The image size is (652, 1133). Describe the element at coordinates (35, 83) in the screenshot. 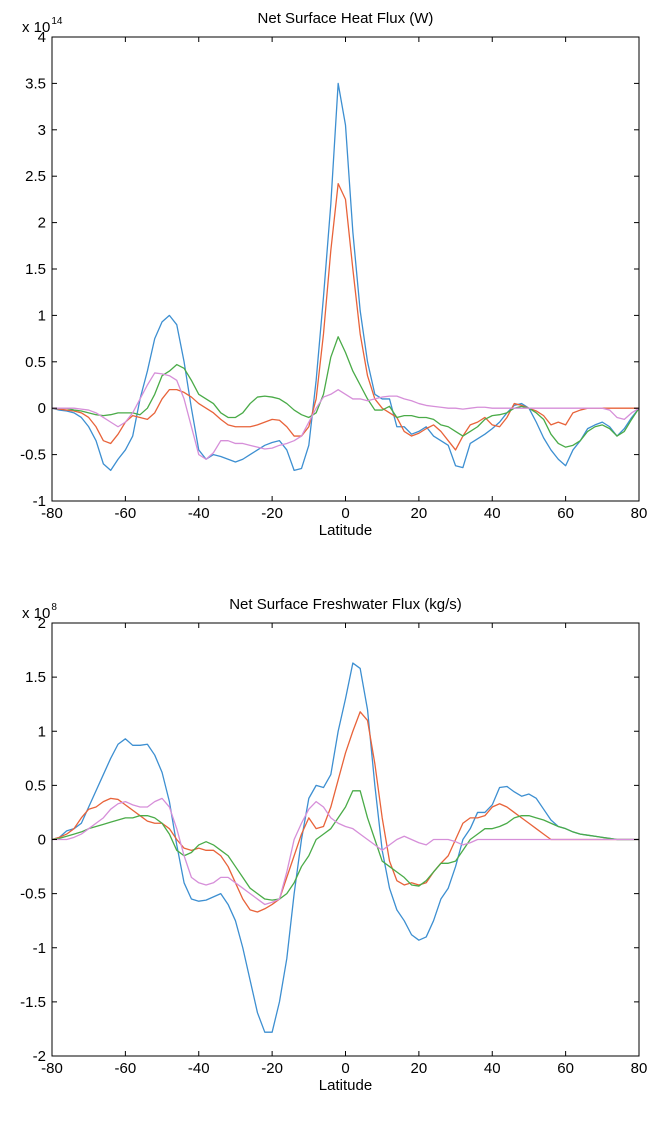

I see `heat-y-tick-label: 3.5` at that location.